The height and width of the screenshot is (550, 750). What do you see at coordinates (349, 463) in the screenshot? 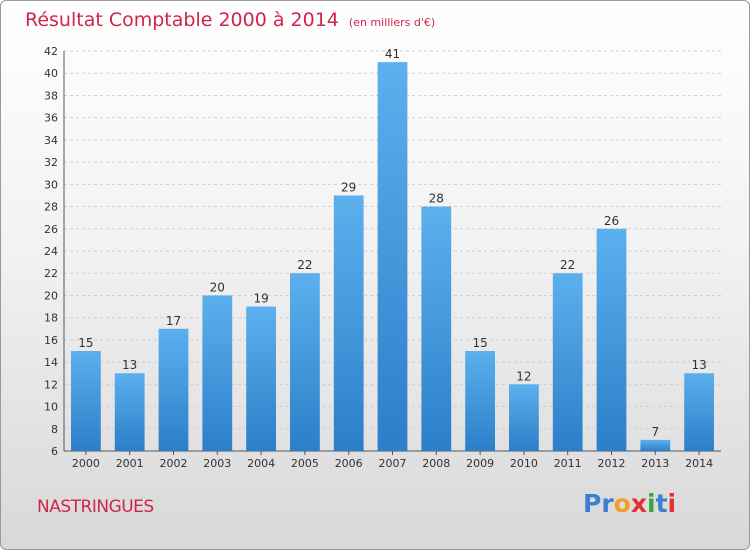
I see `x-tick-label: 2006` at bounding box center [349, 463].